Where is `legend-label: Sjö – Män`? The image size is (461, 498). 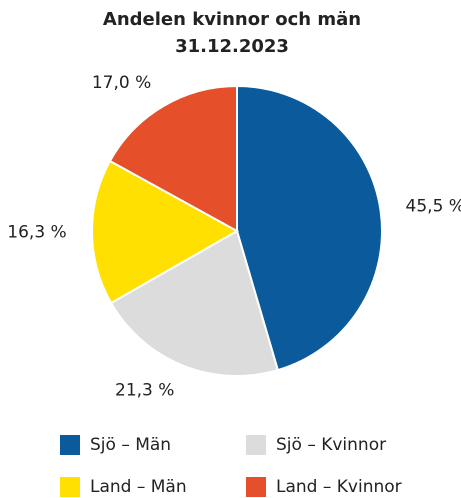 legend-label: Sjö – Män is located at coordinates (130, 445).